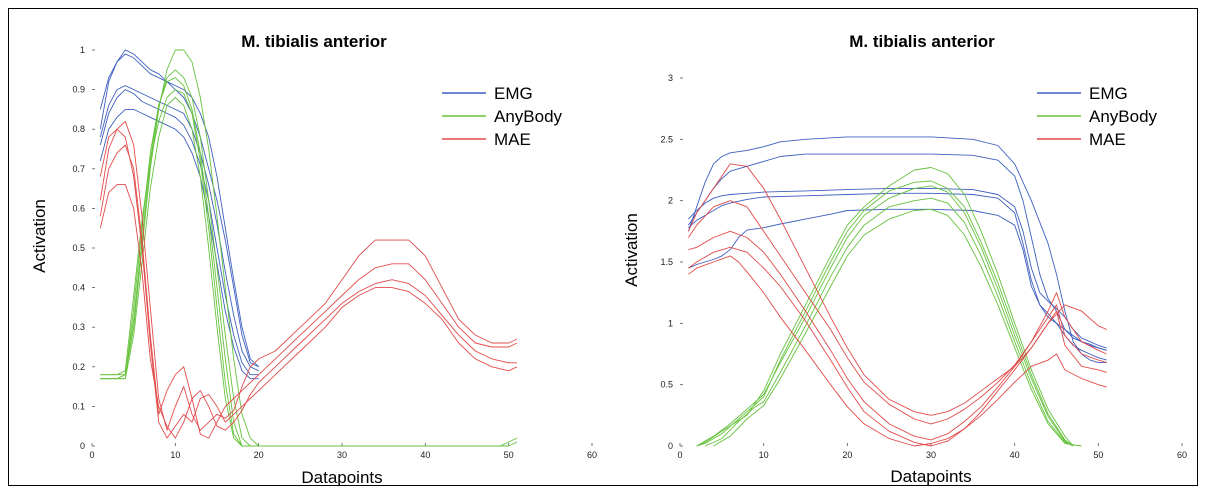 The width and height of the screenshot is (1206, 493). What do you see at coordinates (78, 288) in the screenshot?
I see `y-tick-label: 0.4` at bounding box center [78, 288].